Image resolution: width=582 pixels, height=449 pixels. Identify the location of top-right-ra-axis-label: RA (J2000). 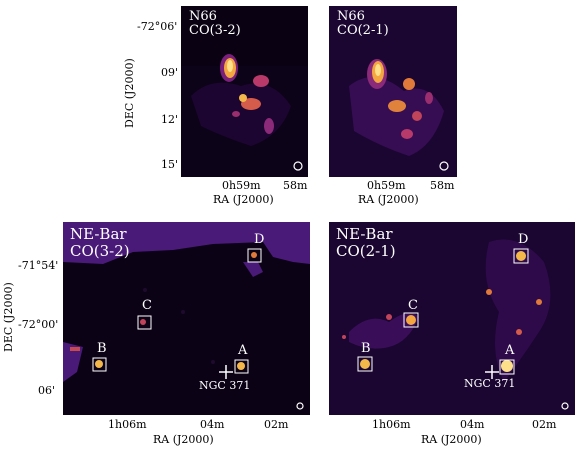
(388, 199).